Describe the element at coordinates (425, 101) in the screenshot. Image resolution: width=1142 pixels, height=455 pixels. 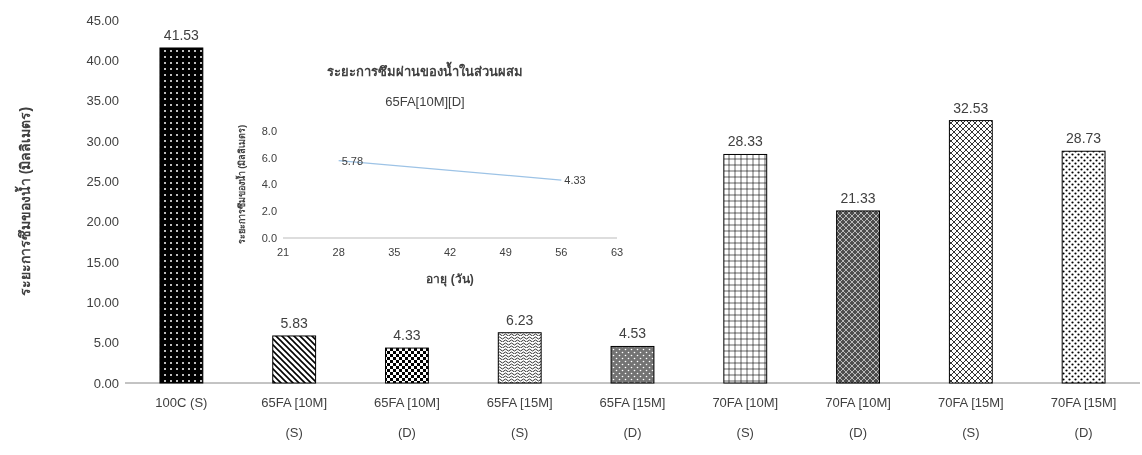
I see `chart-subtitle: 65FA[10M][D]` at that location.